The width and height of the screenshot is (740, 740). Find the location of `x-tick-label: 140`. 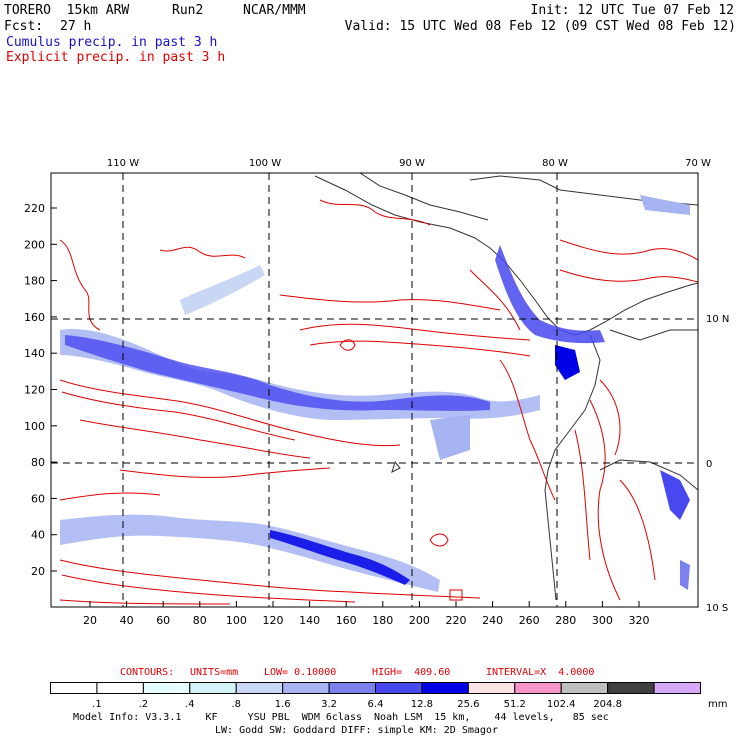

x-tick-label: 140 is located at coordinates (309, 620).